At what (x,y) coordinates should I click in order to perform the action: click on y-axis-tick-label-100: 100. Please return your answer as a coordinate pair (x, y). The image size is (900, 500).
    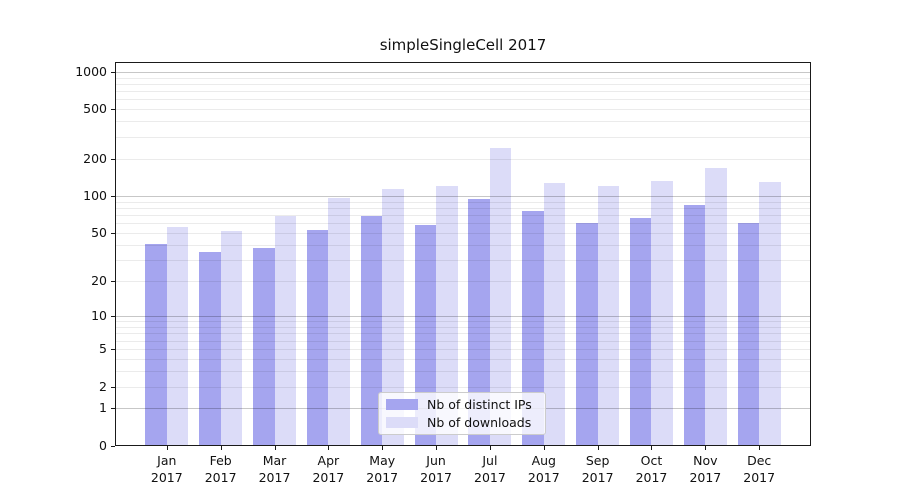
    Looking at the image, I should click on (95, 196).